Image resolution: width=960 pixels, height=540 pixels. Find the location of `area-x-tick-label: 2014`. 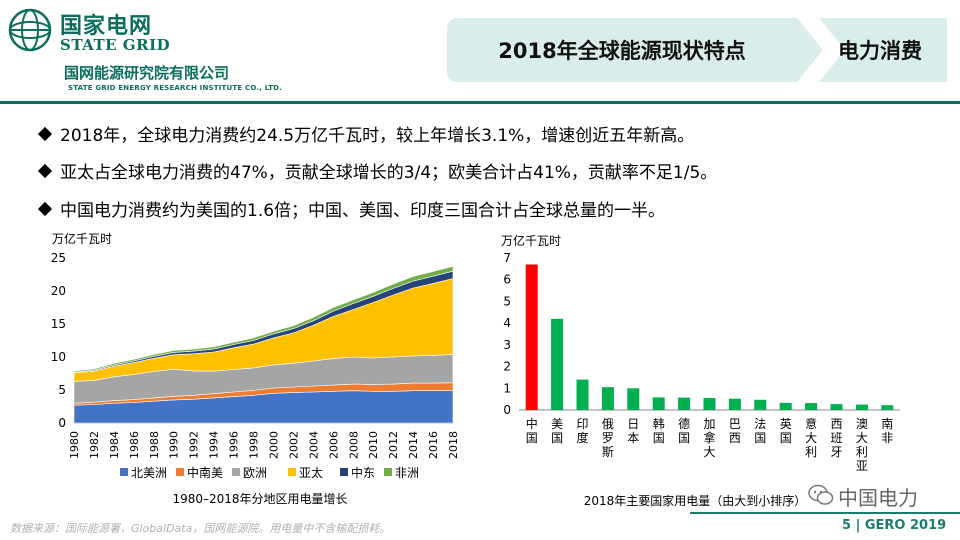

area-x-tick-label: 2014 is located at coordinates (413, 445).